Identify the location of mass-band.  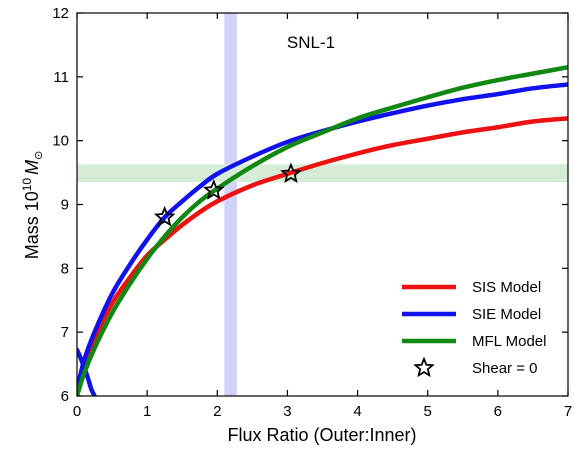
(322, 173).